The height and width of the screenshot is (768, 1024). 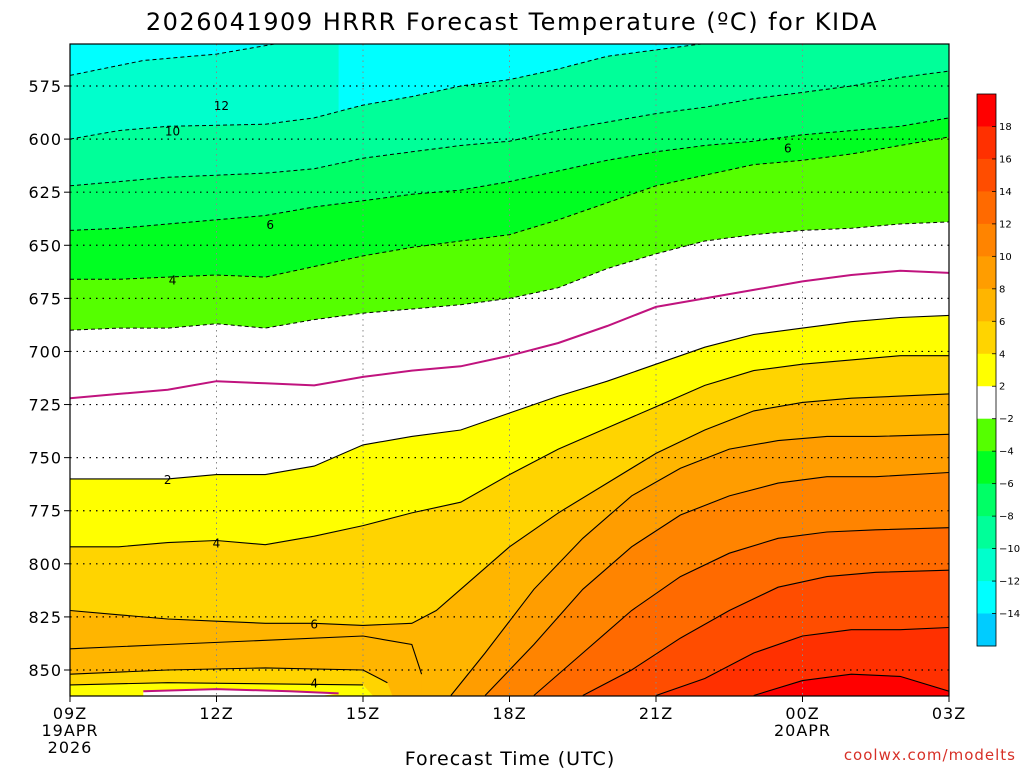 I want to click on y-tick-label: 700, so click(x=45, y=351).